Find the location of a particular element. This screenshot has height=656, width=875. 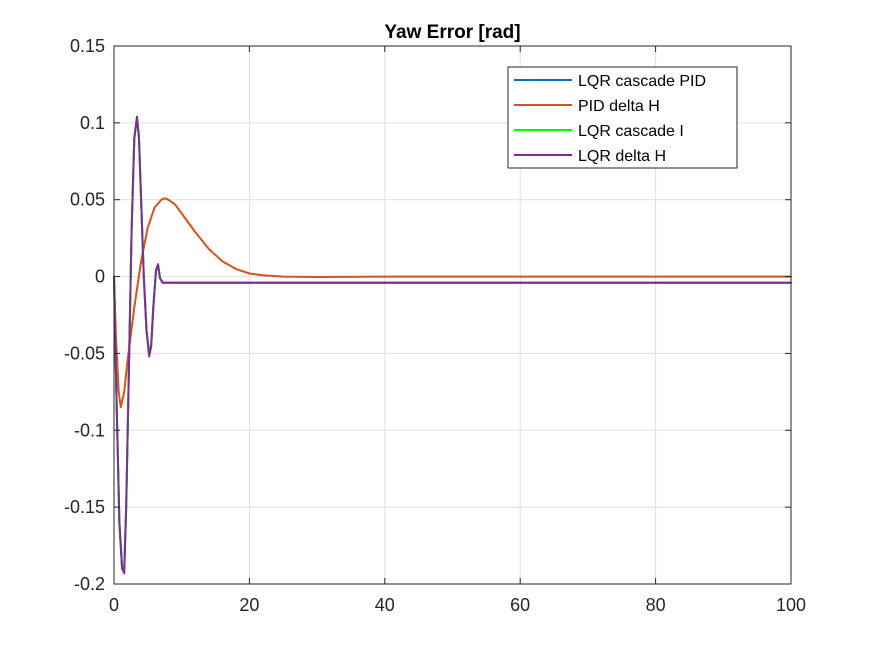

x-tick-label: 100 is located at coordinates (791, 605).